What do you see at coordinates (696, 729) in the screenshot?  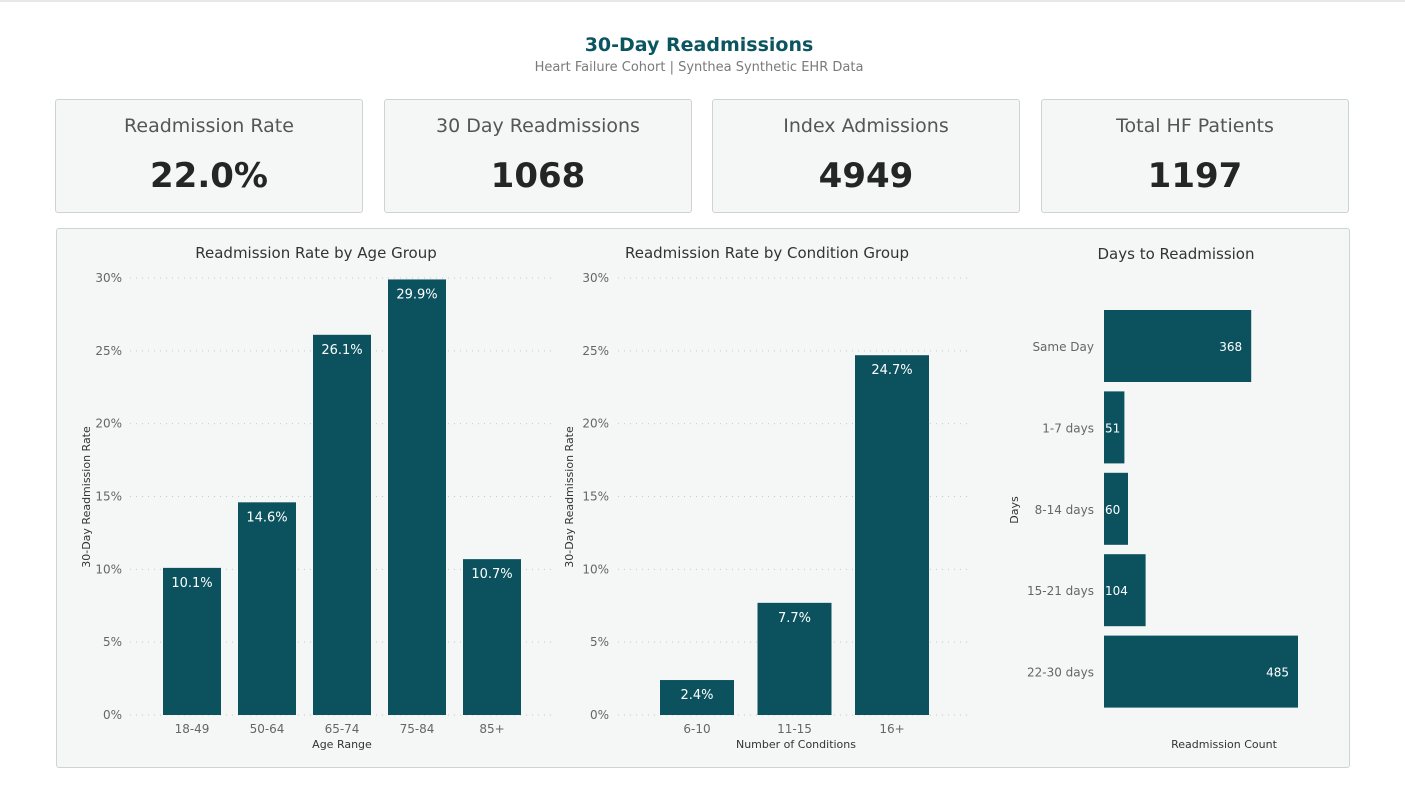 I see `x-tick-label: 6-10` at bounding box center [696, 729].